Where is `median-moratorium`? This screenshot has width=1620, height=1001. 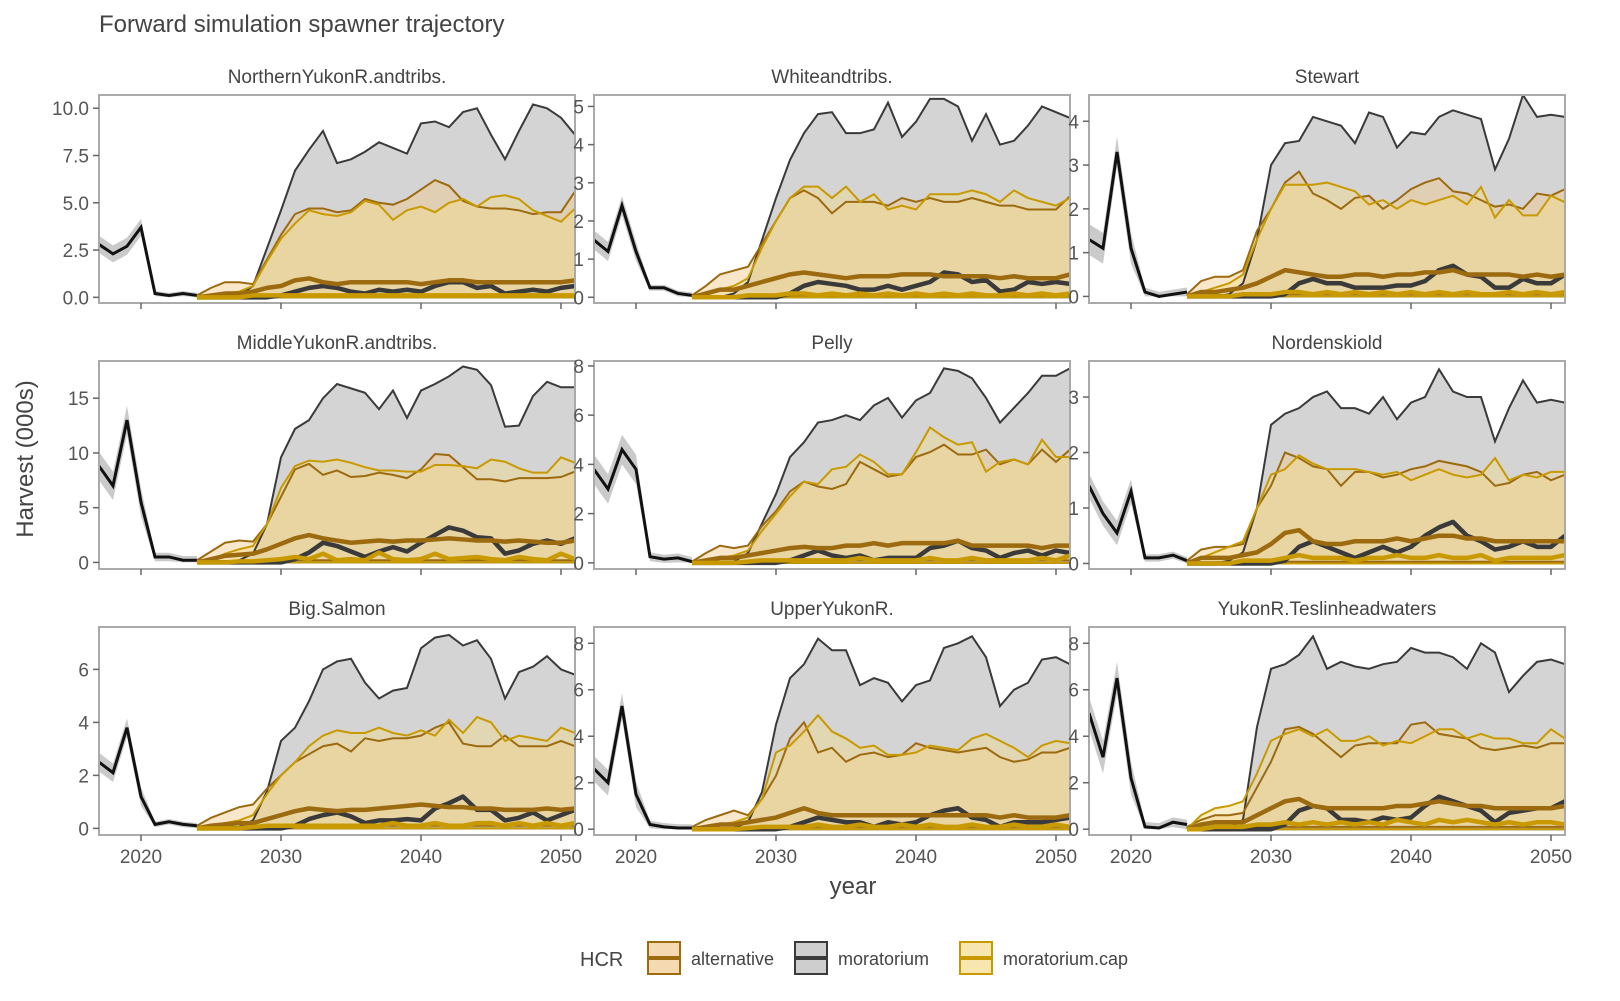
median-moratorium is located at coordinates (1376, 542).